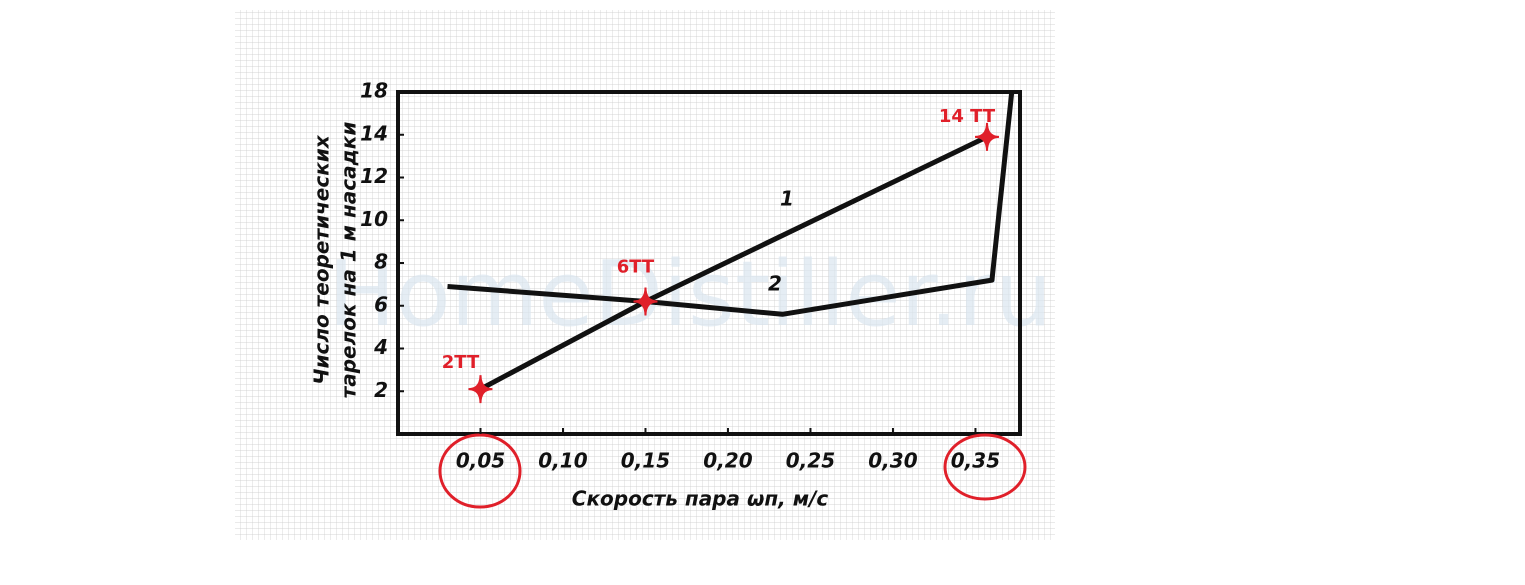  Describe the element at coordinates (380, 347) in the screenshot. I see `y-tick-label: 4` at that location.